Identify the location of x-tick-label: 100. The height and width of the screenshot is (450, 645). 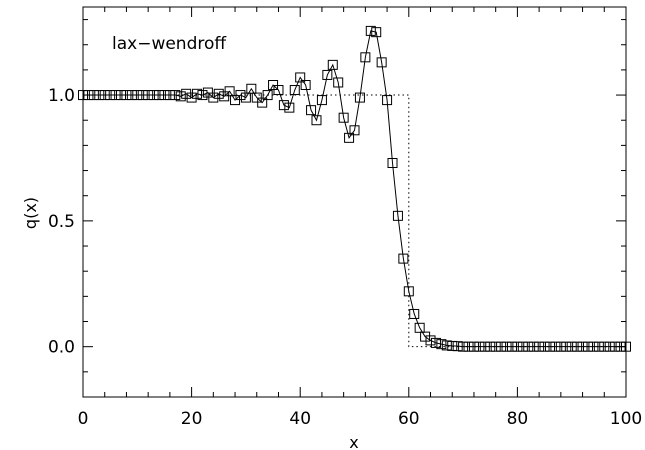
(626, 419).